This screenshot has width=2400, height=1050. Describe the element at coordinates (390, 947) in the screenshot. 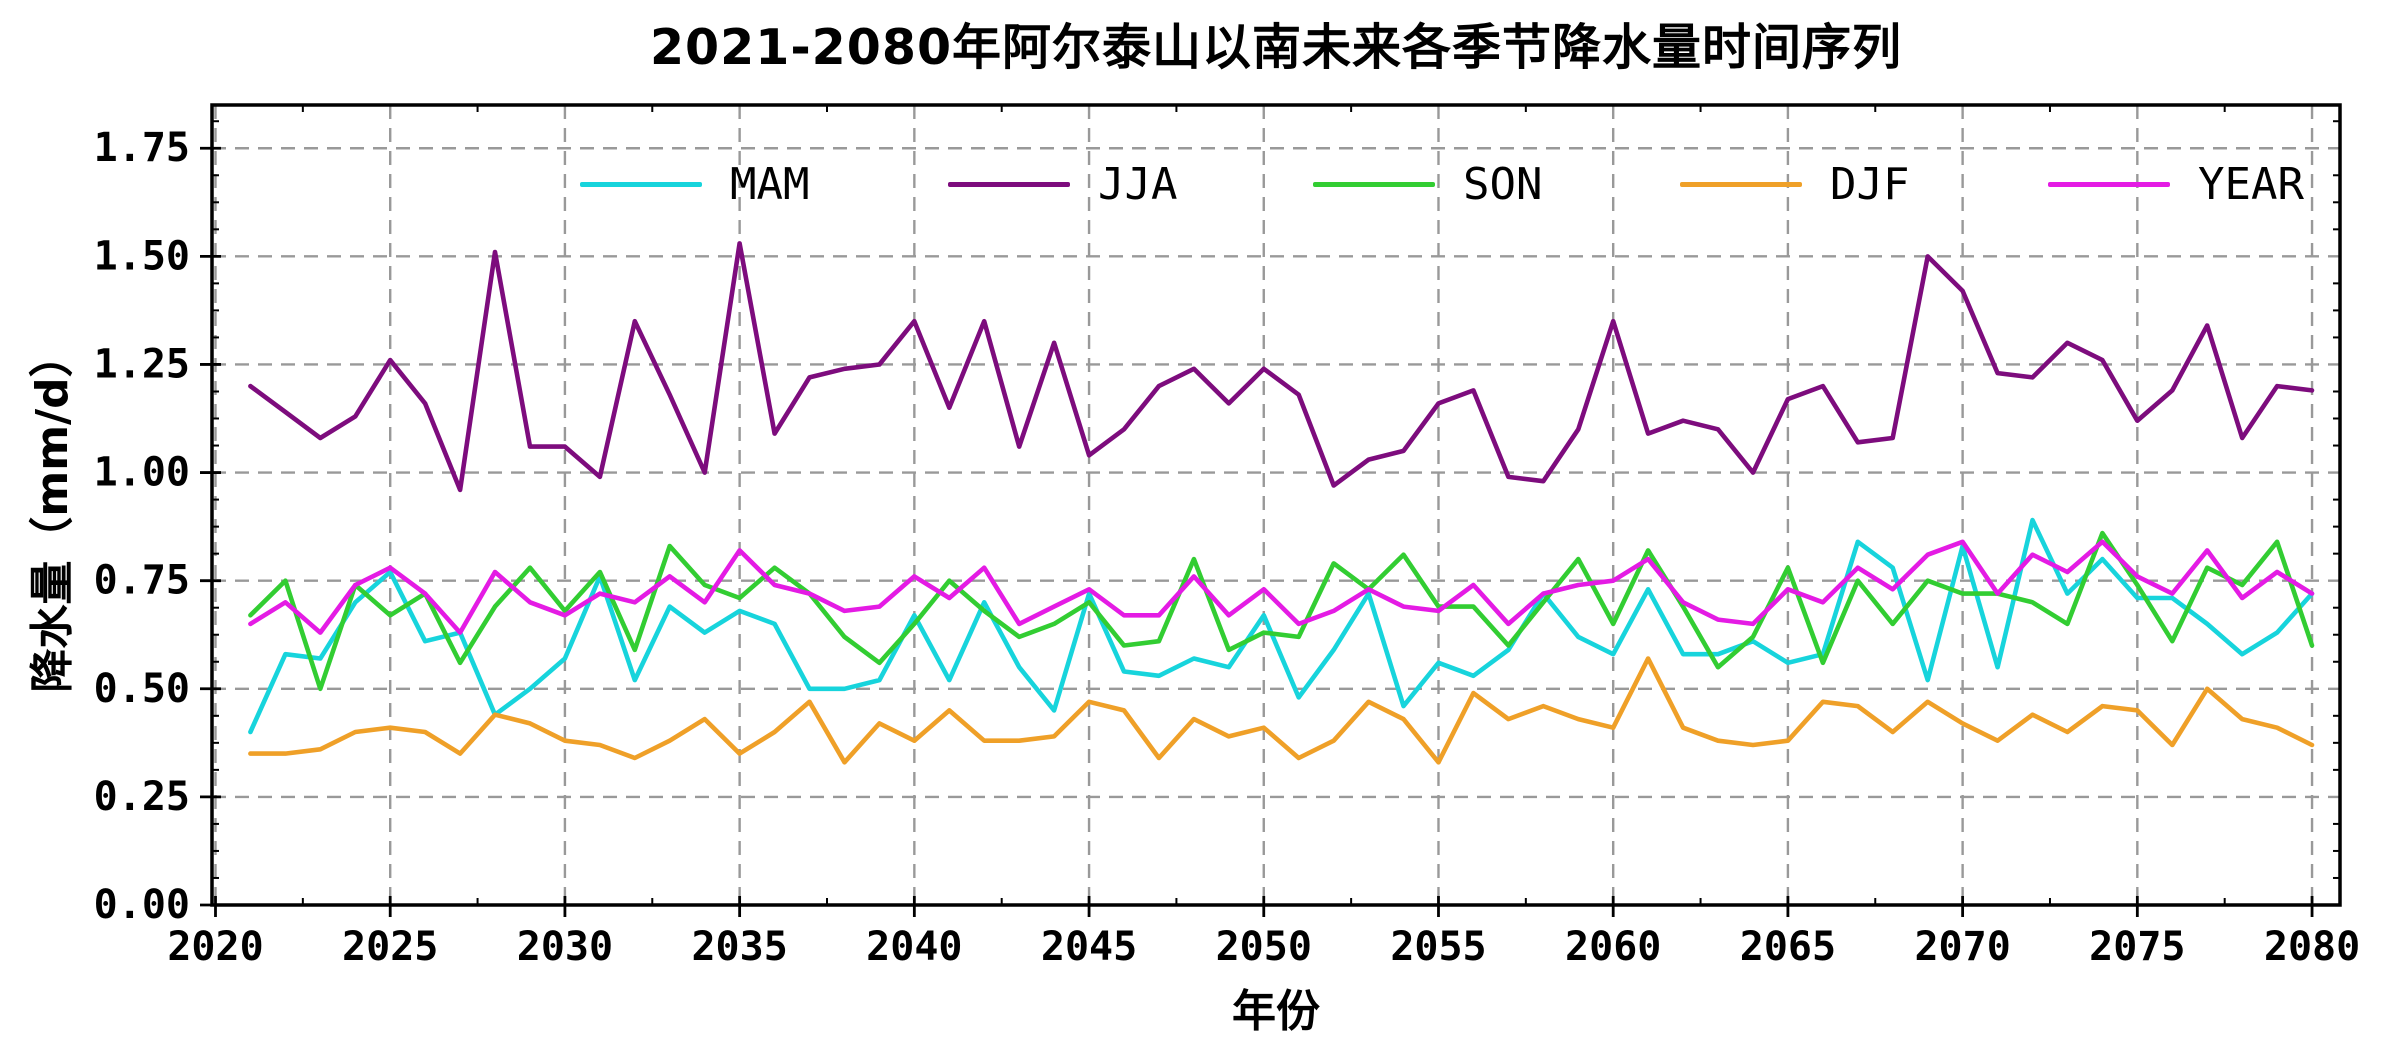

I see `x-tick-label: 2025` at that location.